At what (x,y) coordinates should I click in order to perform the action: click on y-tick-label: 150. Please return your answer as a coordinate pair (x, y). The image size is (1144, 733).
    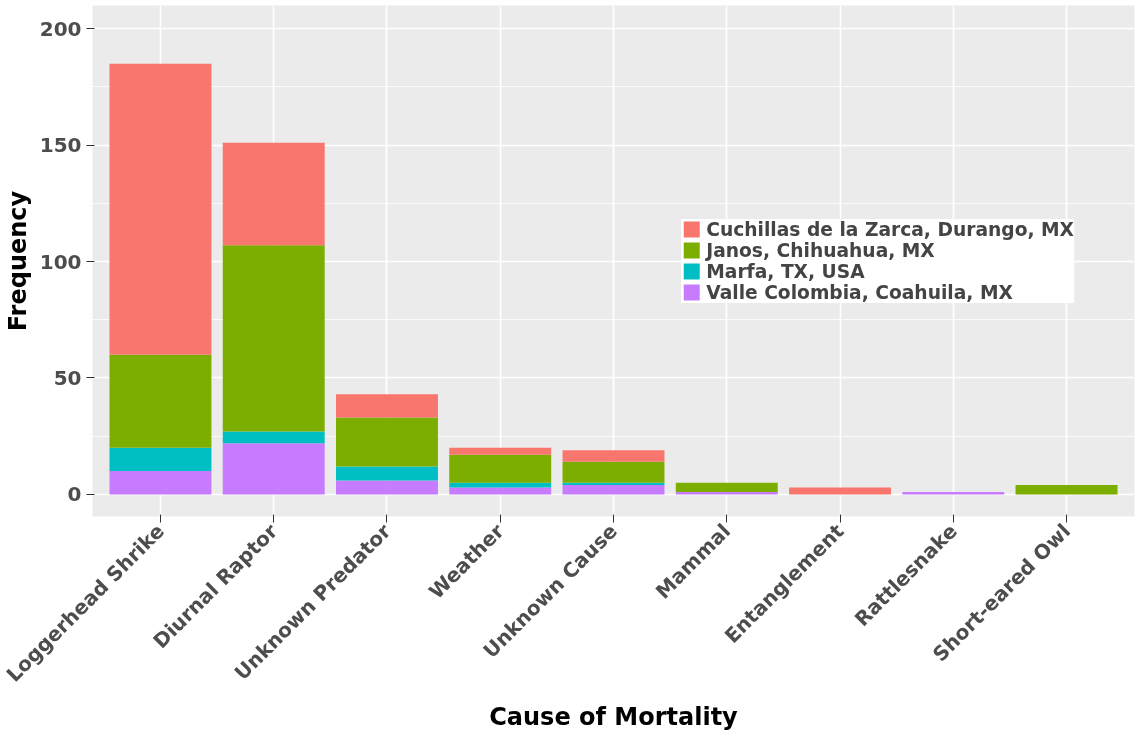
    Looking at the image, I should click on (60, 145).